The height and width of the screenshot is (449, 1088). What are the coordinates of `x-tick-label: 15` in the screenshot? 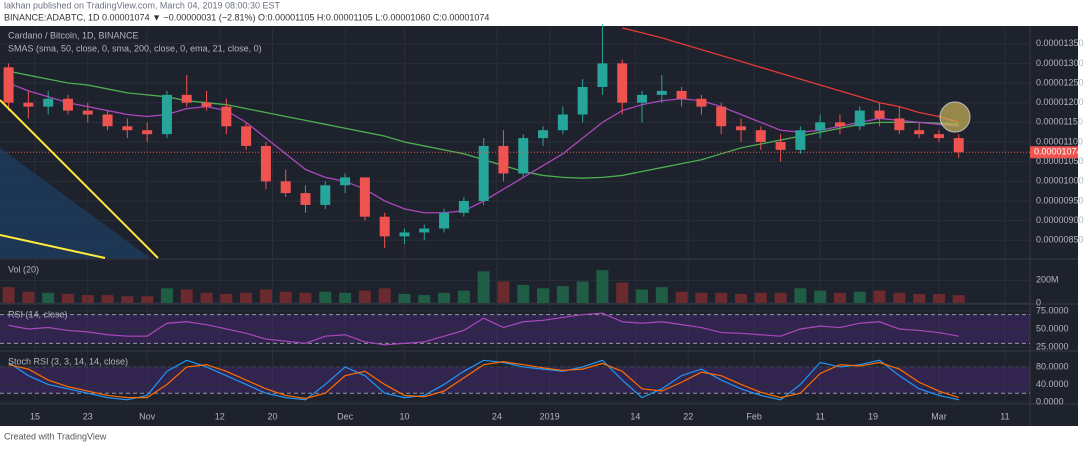 It's located at (35, 416).